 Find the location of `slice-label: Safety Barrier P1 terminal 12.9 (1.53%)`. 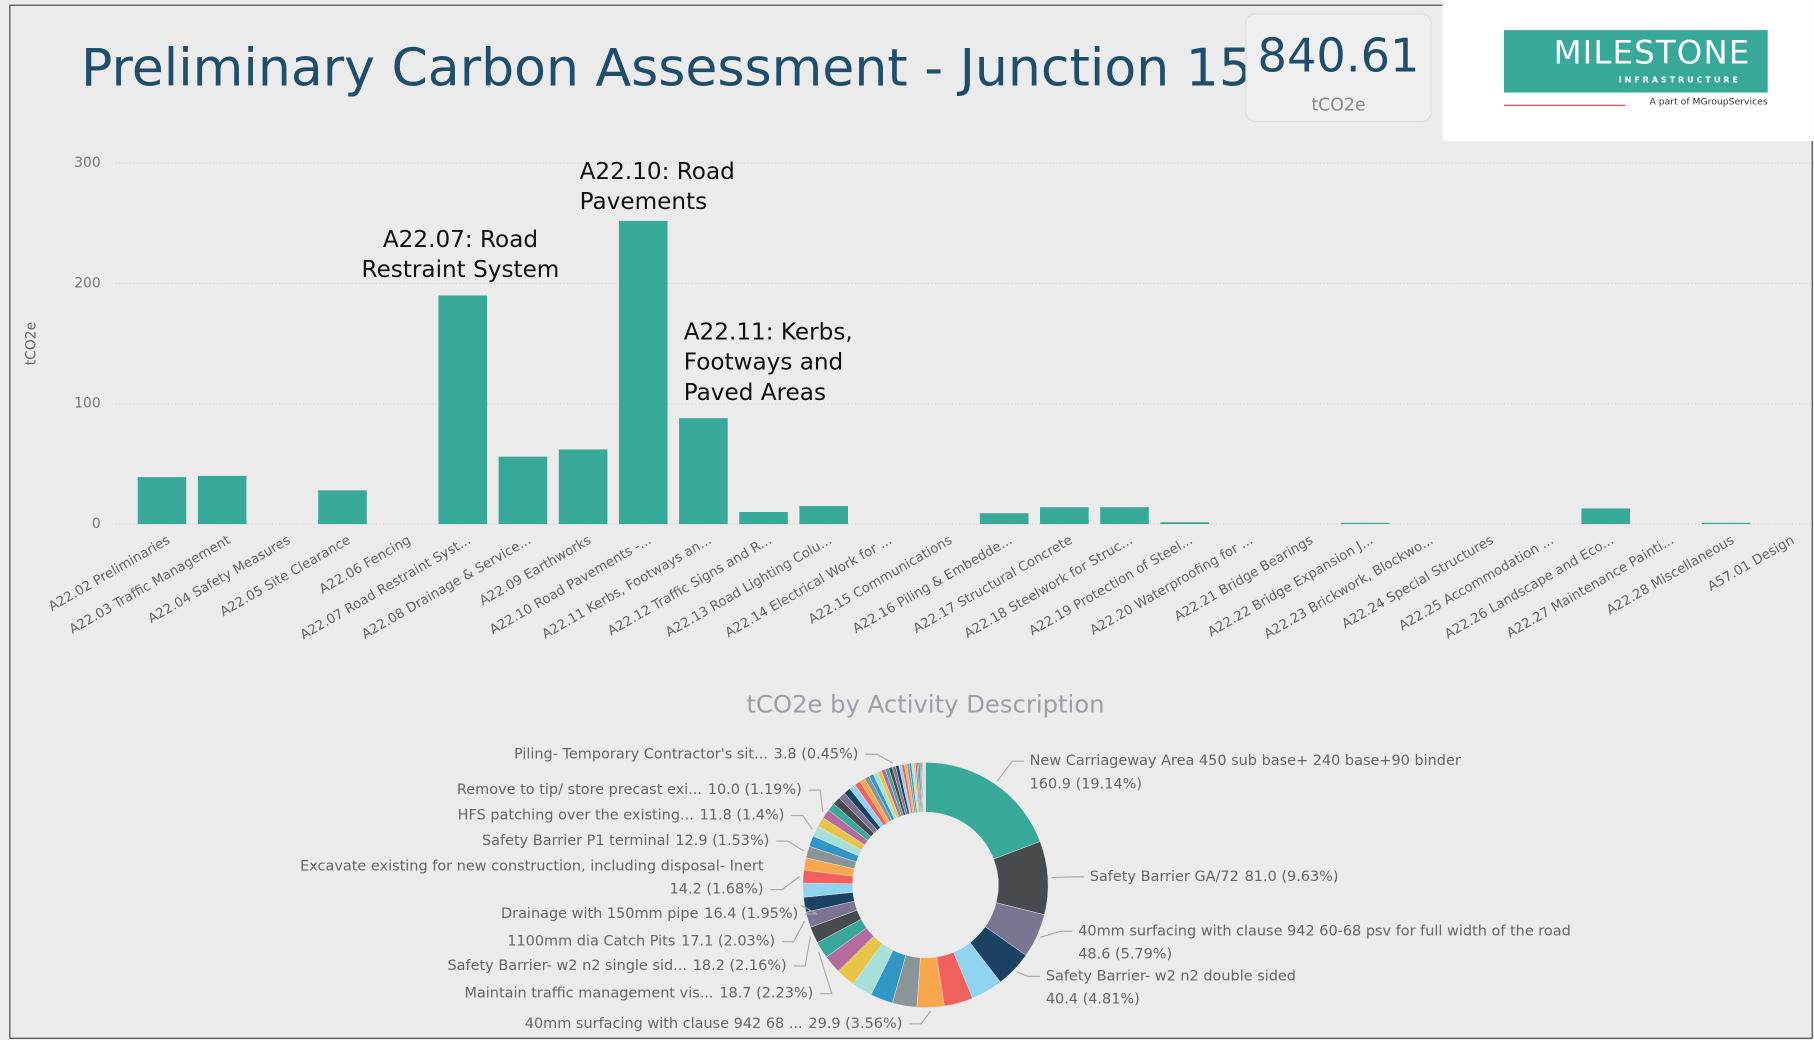

slice-label: Safety Barrier P1 terminal 12.9 (1.53%) is located at coordinates (625, 841).